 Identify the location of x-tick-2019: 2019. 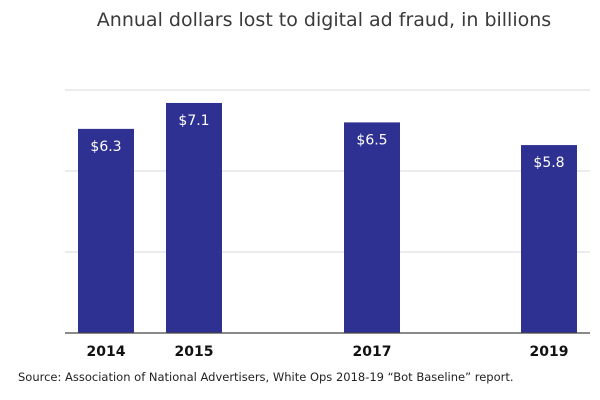
(549, 352).